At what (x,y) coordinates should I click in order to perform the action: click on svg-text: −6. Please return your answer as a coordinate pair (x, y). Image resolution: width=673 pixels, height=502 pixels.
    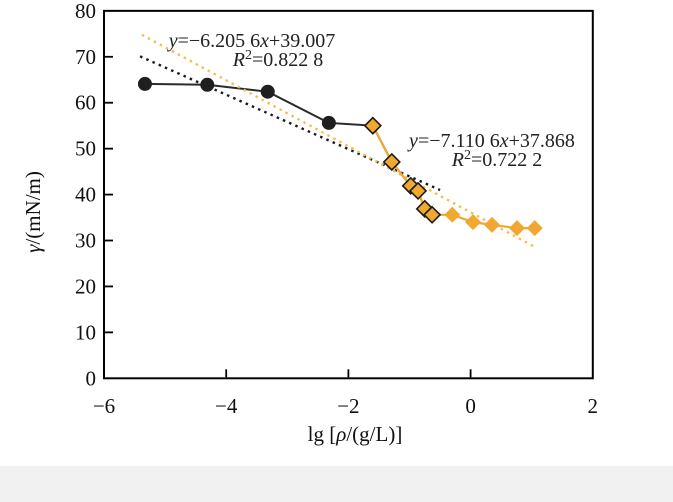
    Looking at the image, I should click on (104, 406).